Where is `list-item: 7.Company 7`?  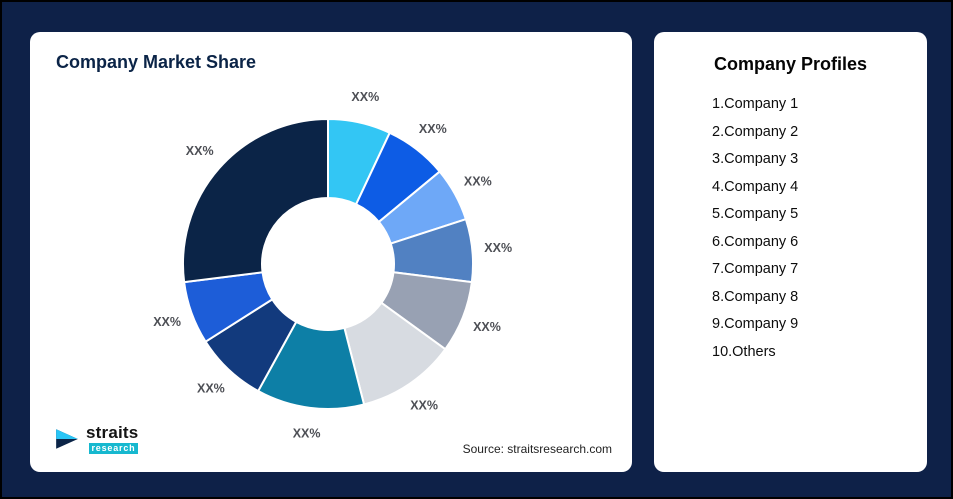 list-item: 7.Company 7 is located at coordinates (755, 269).